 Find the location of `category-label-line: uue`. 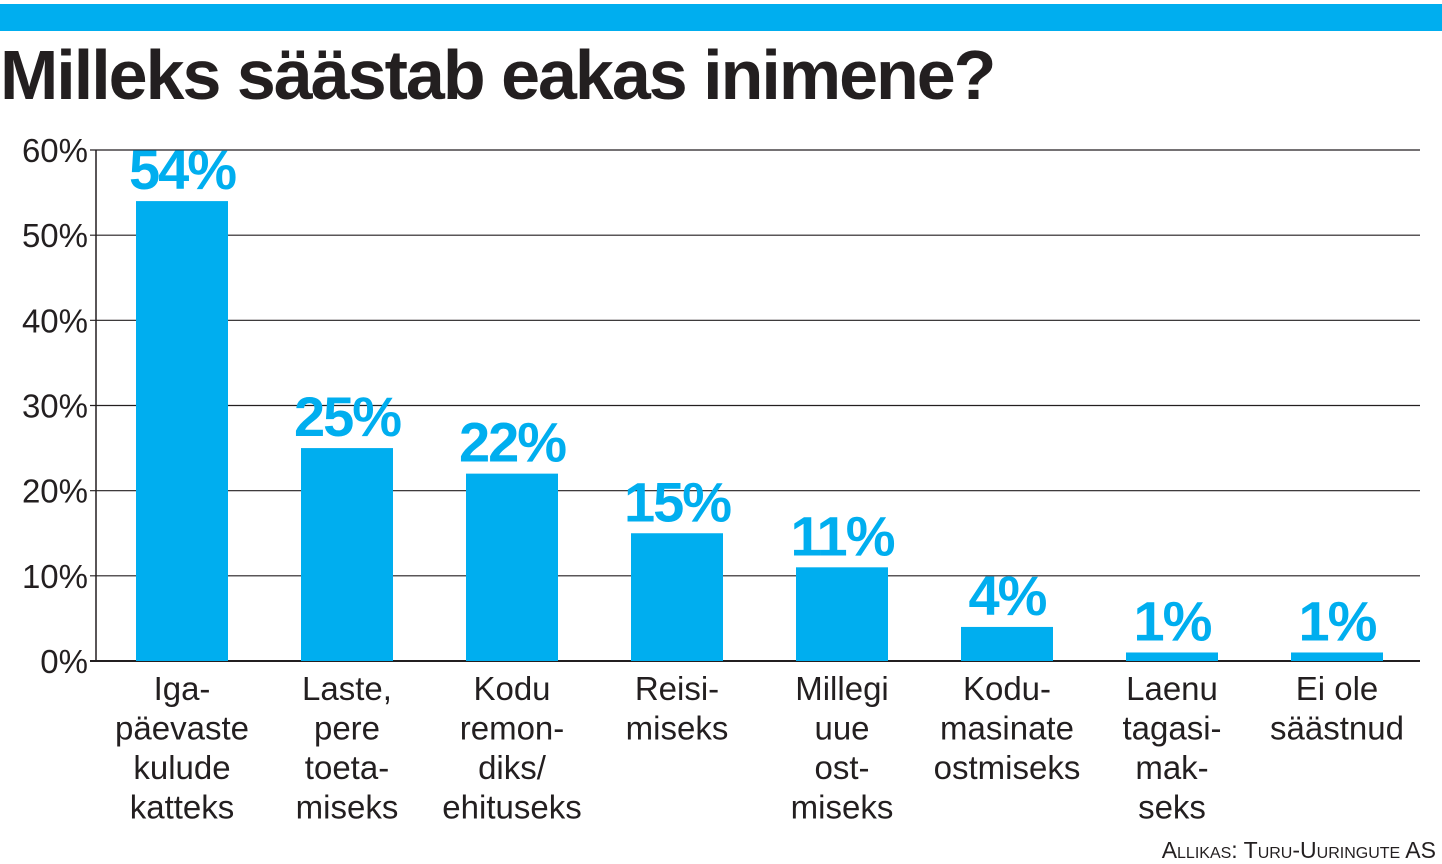

category-label-line: uue is located at coordinates (841, 728).